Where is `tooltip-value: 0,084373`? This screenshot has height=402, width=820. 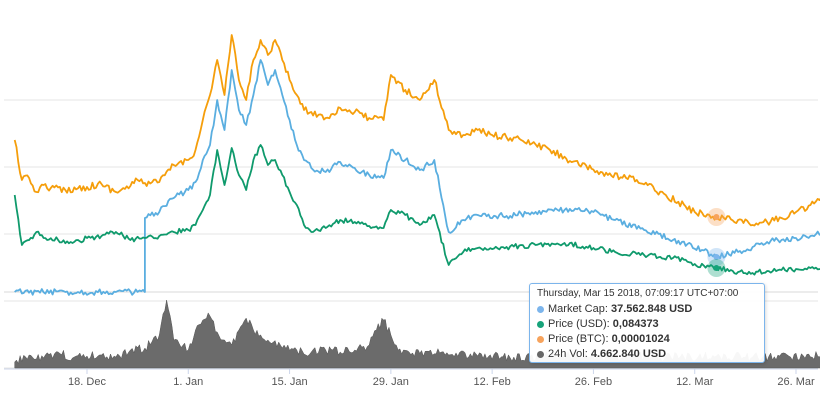 tooltip-value: 0,084373 is located at coordinates (635, 324).